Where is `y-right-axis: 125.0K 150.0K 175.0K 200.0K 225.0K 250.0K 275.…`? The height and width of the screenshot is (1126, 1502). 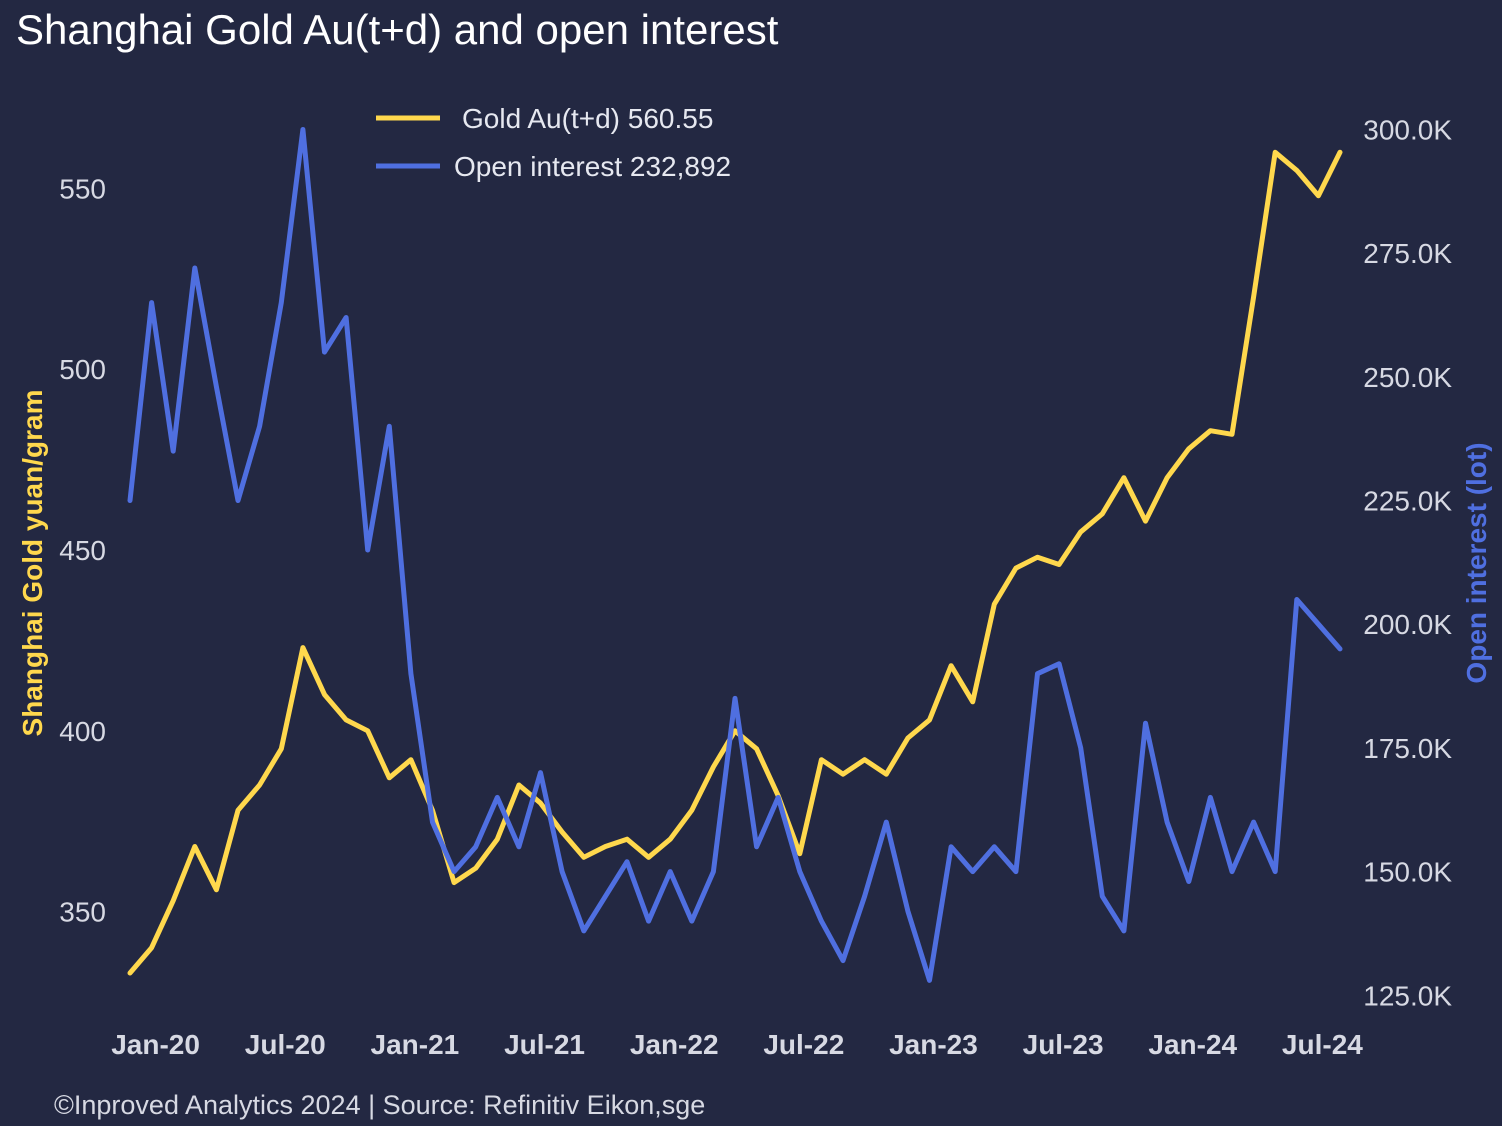
y-right-axis: 125.0K 150.0K 175.0K 200.0K 225.0K 250.0K 275.… is located at coordinates (1407, 562).